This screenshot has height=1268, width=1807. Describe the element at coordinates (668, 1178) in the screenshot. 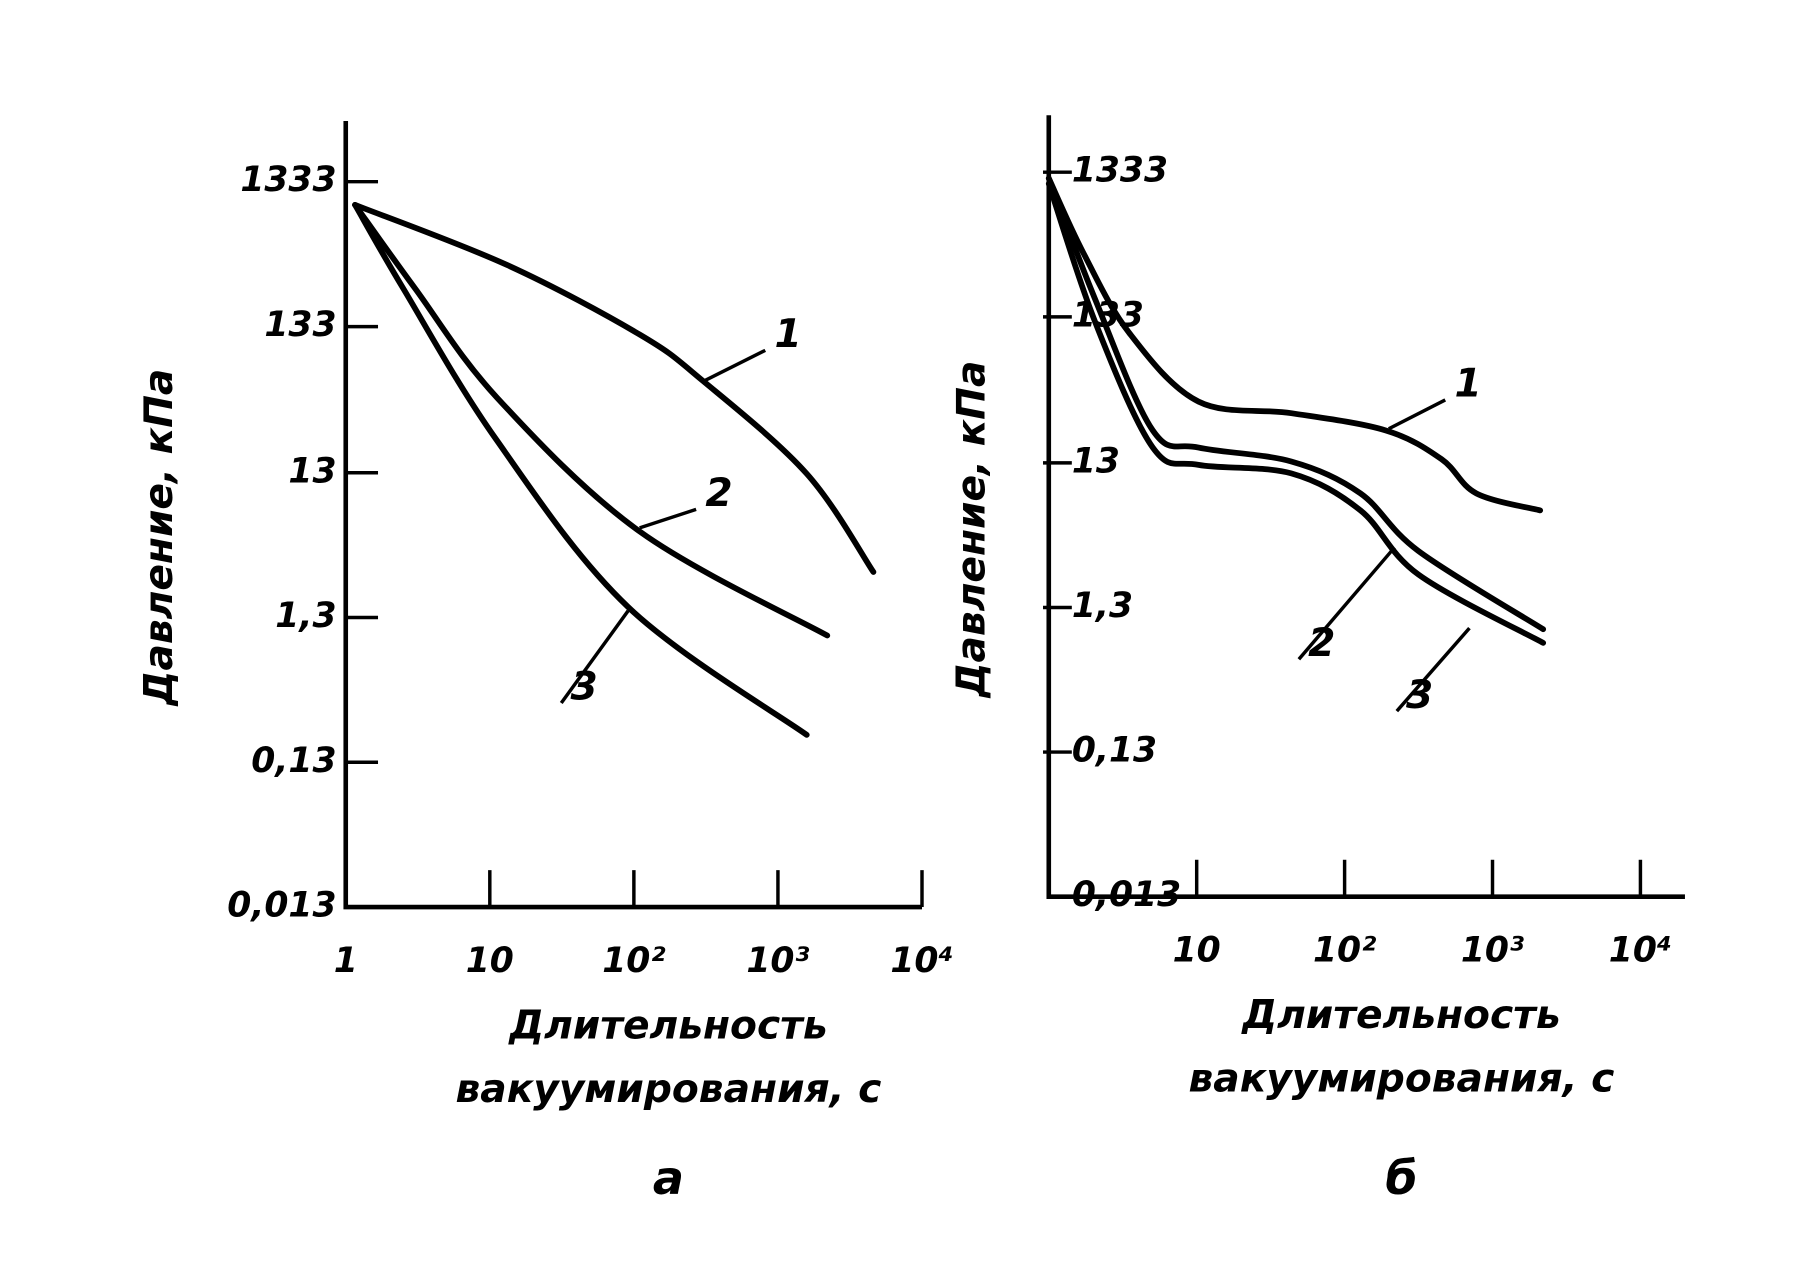

I see `panel-label: а` at that location.